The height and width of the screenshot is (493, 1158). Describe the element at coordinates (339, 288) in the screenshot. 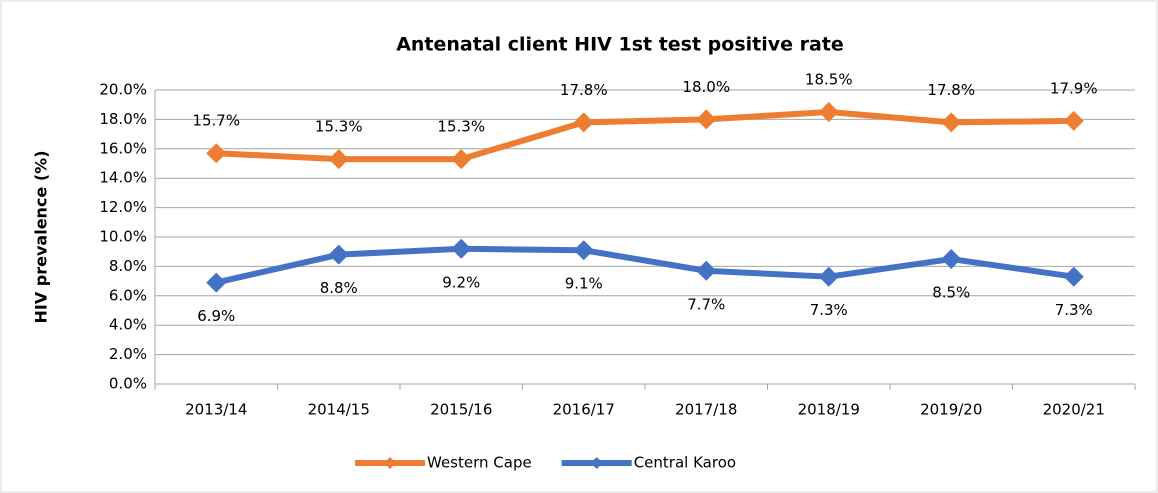

I see `data-label: 8.8%` at that location.